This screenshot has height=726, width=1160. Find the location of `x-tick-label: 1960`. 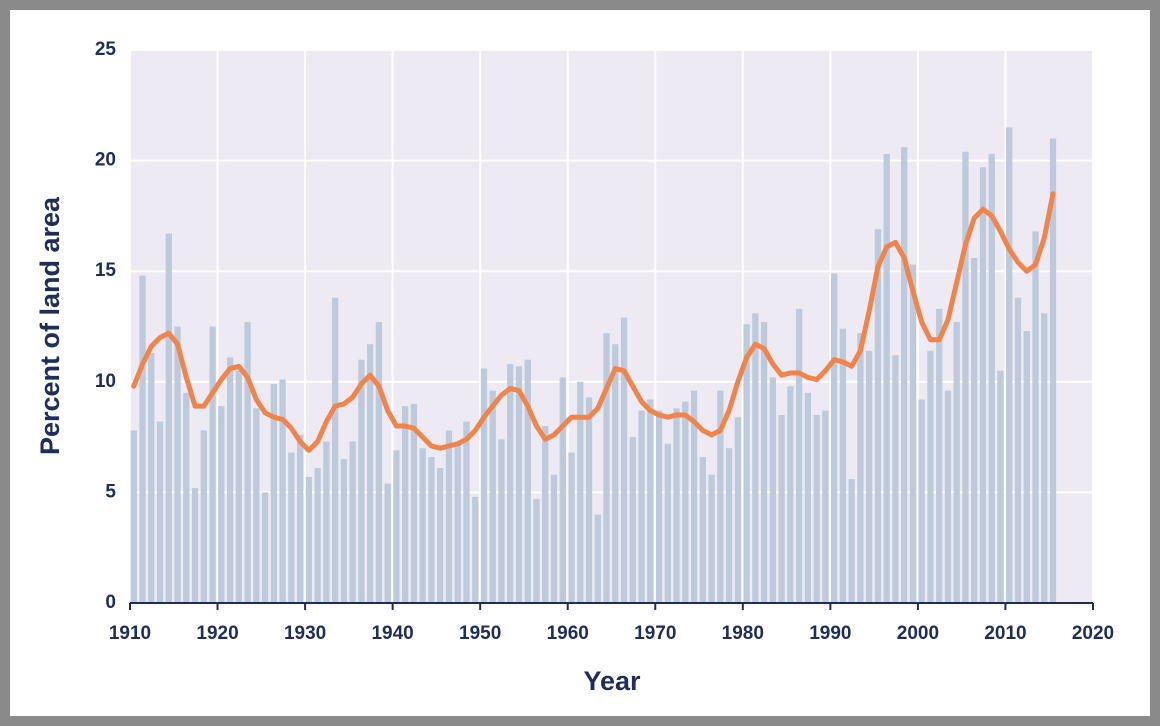

x-tick-label: 1960 is located at coordinates (568, 633).